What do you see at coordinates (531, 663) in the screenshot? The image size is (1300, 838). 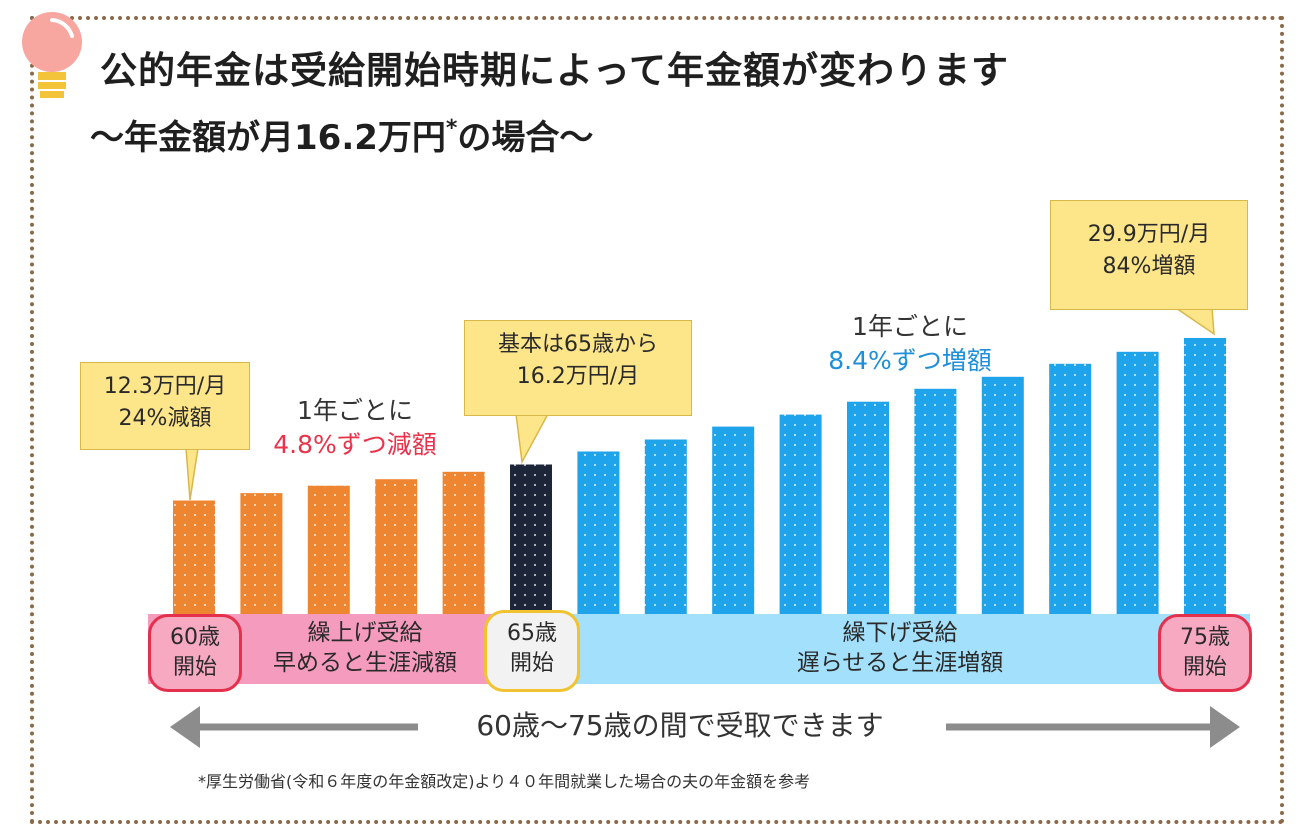 I see `badge-65-label: 開始` at bounding box center [531, 663].